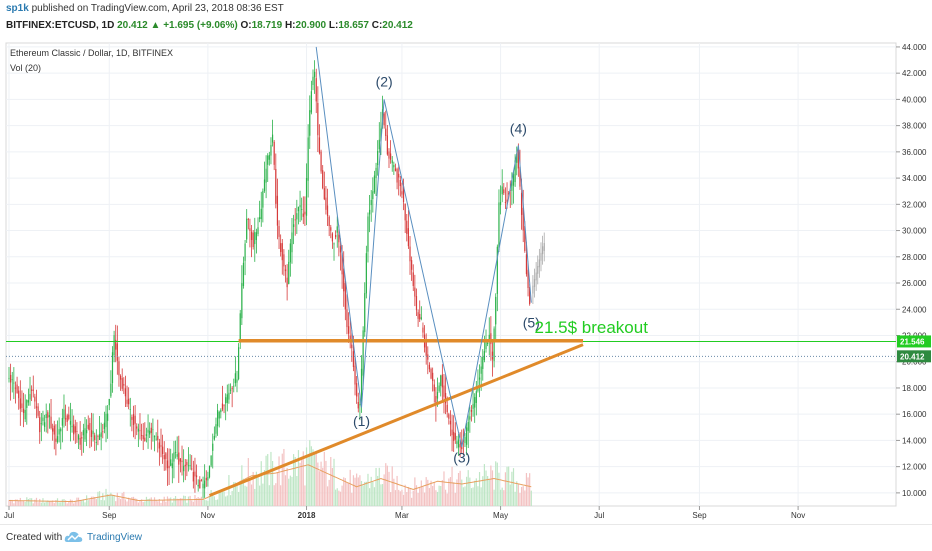 The height and width of the screenshot is (551, 932). Describe the element at coordinates (17, 8) in the screenshot. I see `author-name: sp1k` at that location.